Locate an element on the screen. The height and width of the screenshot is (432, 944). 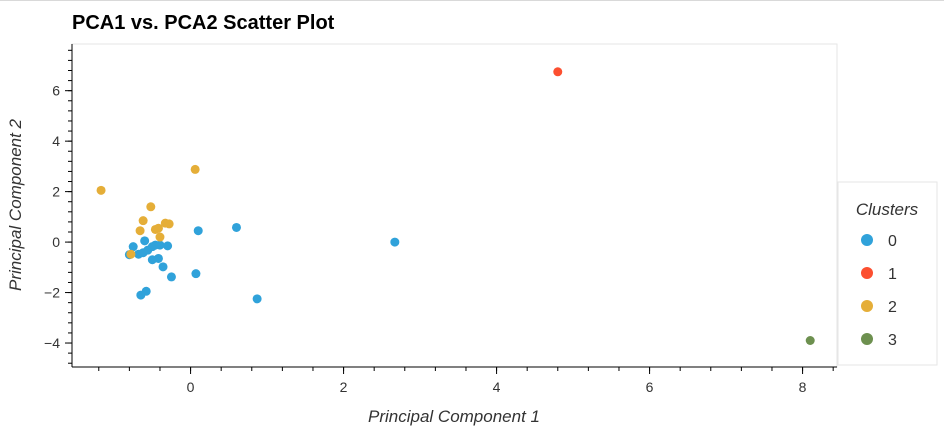
x-minor-ticks is located at coordinates (466, 369).